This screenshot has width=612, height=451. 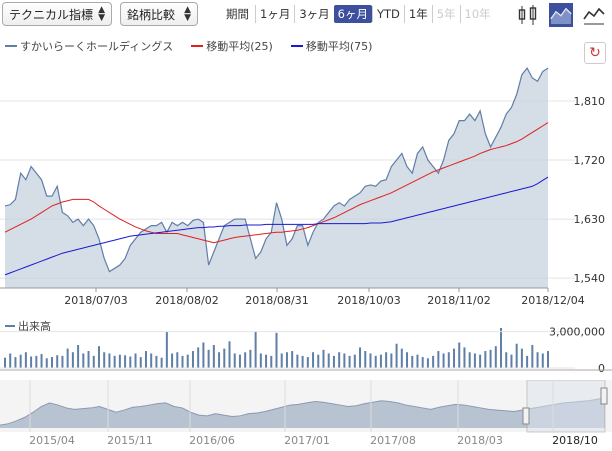 What do you see at coordinates (590, 101) in the screenshot?
I see `y-tick-label: 1,810` at bounding box center [590, 101].